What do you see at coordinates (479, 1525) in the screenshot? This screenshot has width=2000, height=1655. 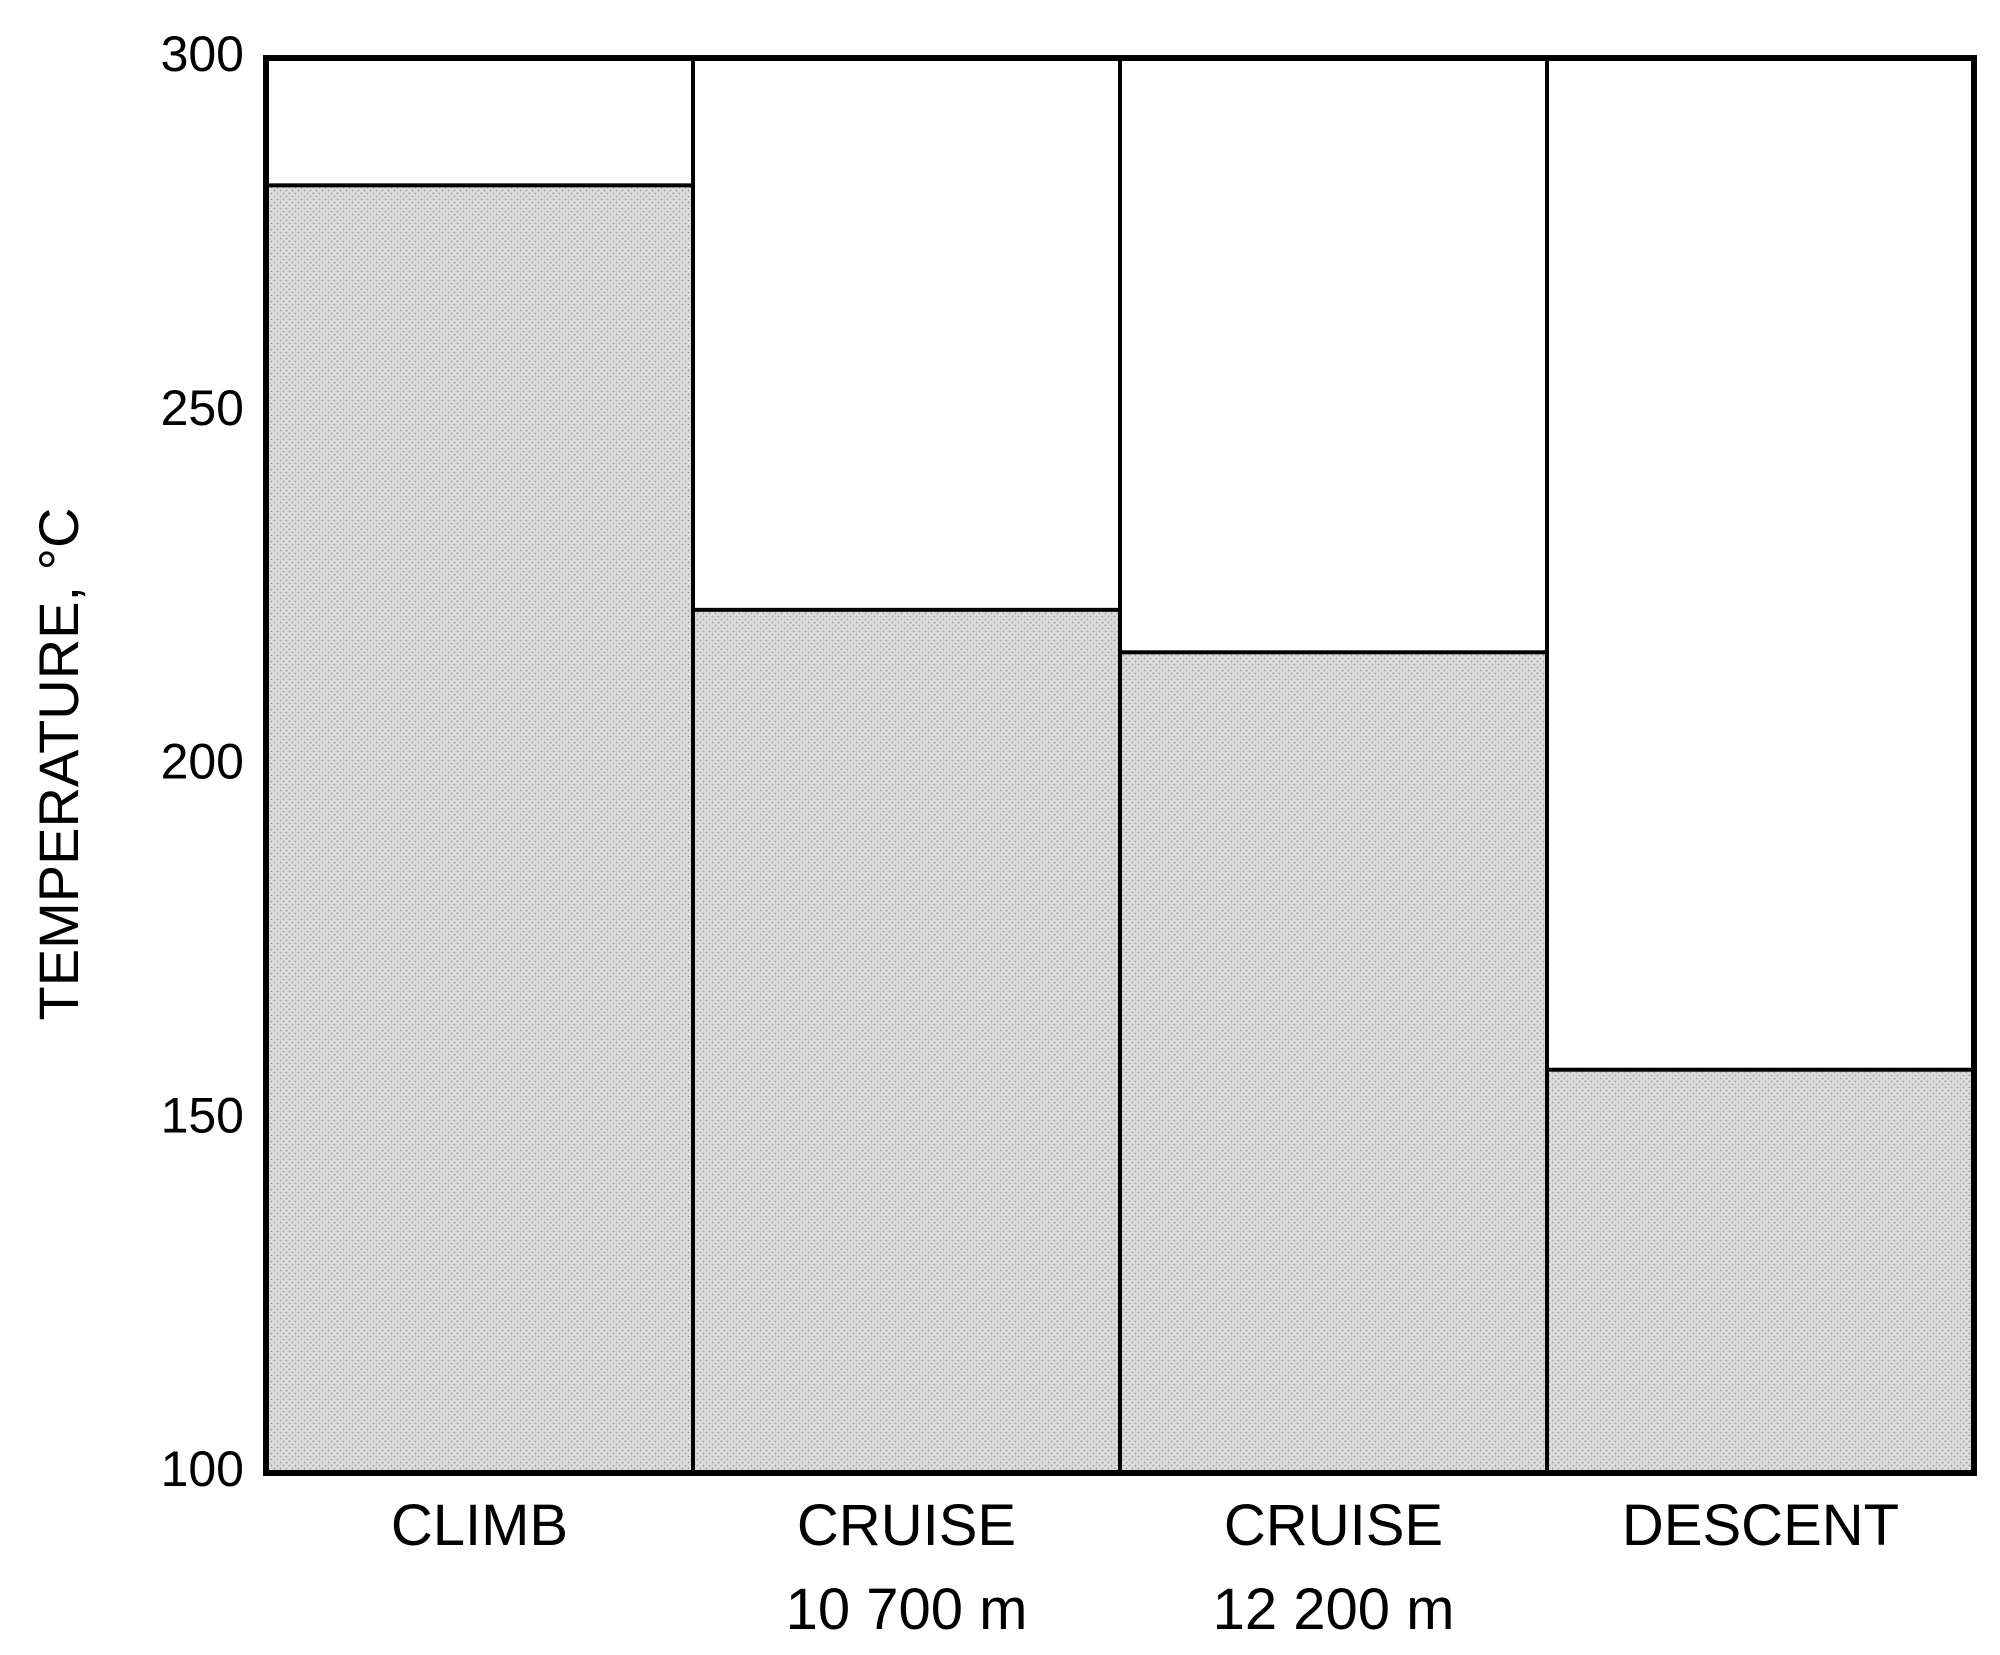 I see `x-category-label: CLIMB` at bounding box center [479, 1525].